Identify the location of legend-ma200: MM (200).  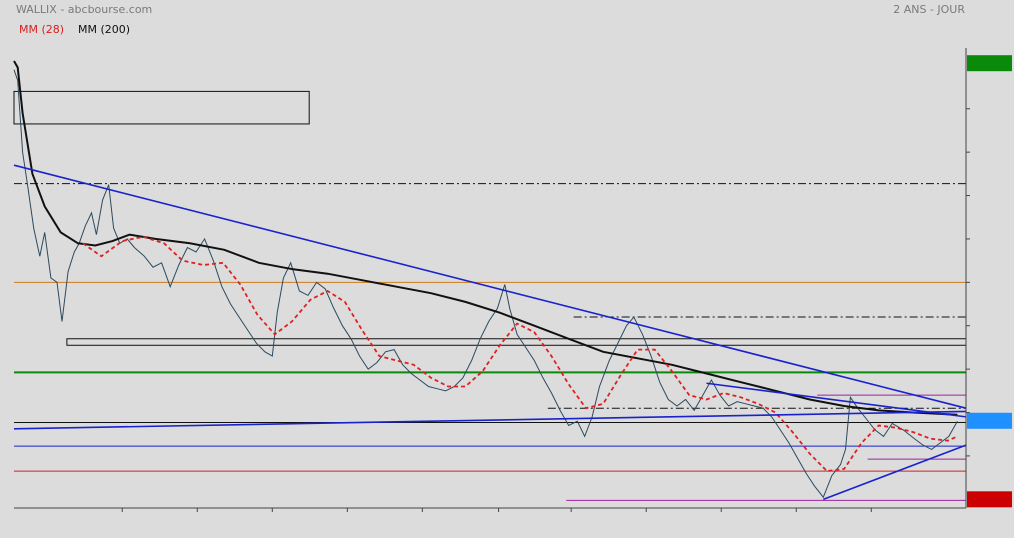
(104, 29).